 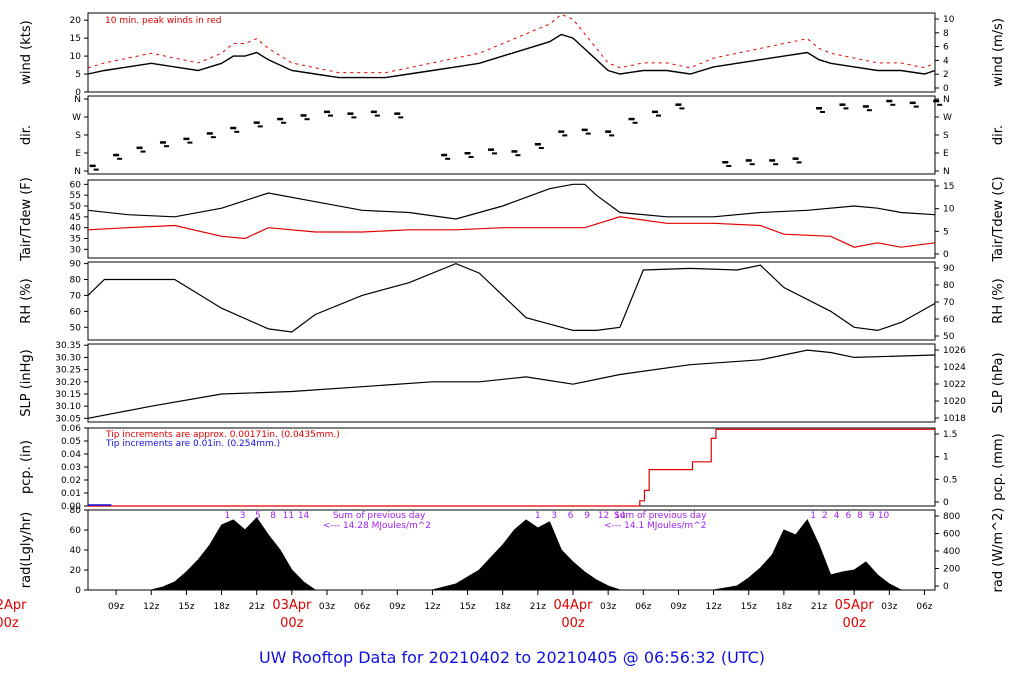 I want to click on ylabel-right-rad: rad (W/m^2), so click(x=998, y=550).